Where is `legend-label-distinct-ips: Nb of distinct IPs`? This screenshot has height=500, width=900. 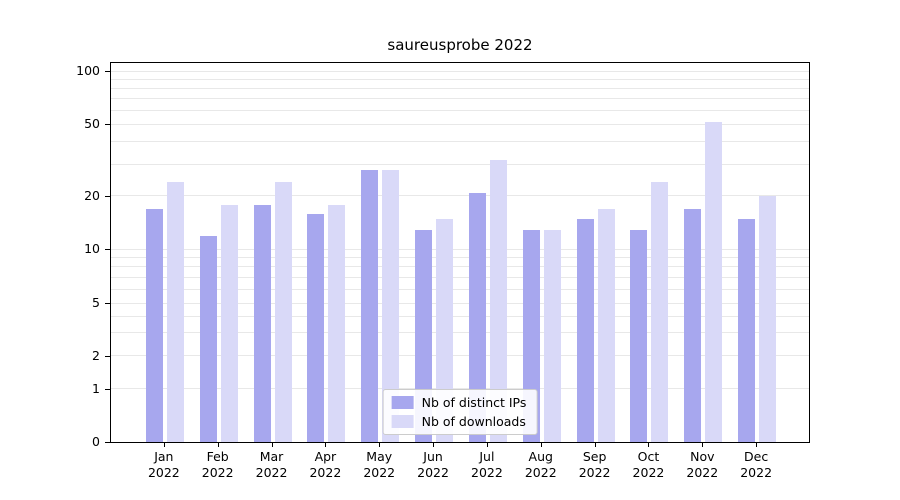
legend-label-distinct-ips: Nb of distinct IPs is located at coordinates (474, 402).